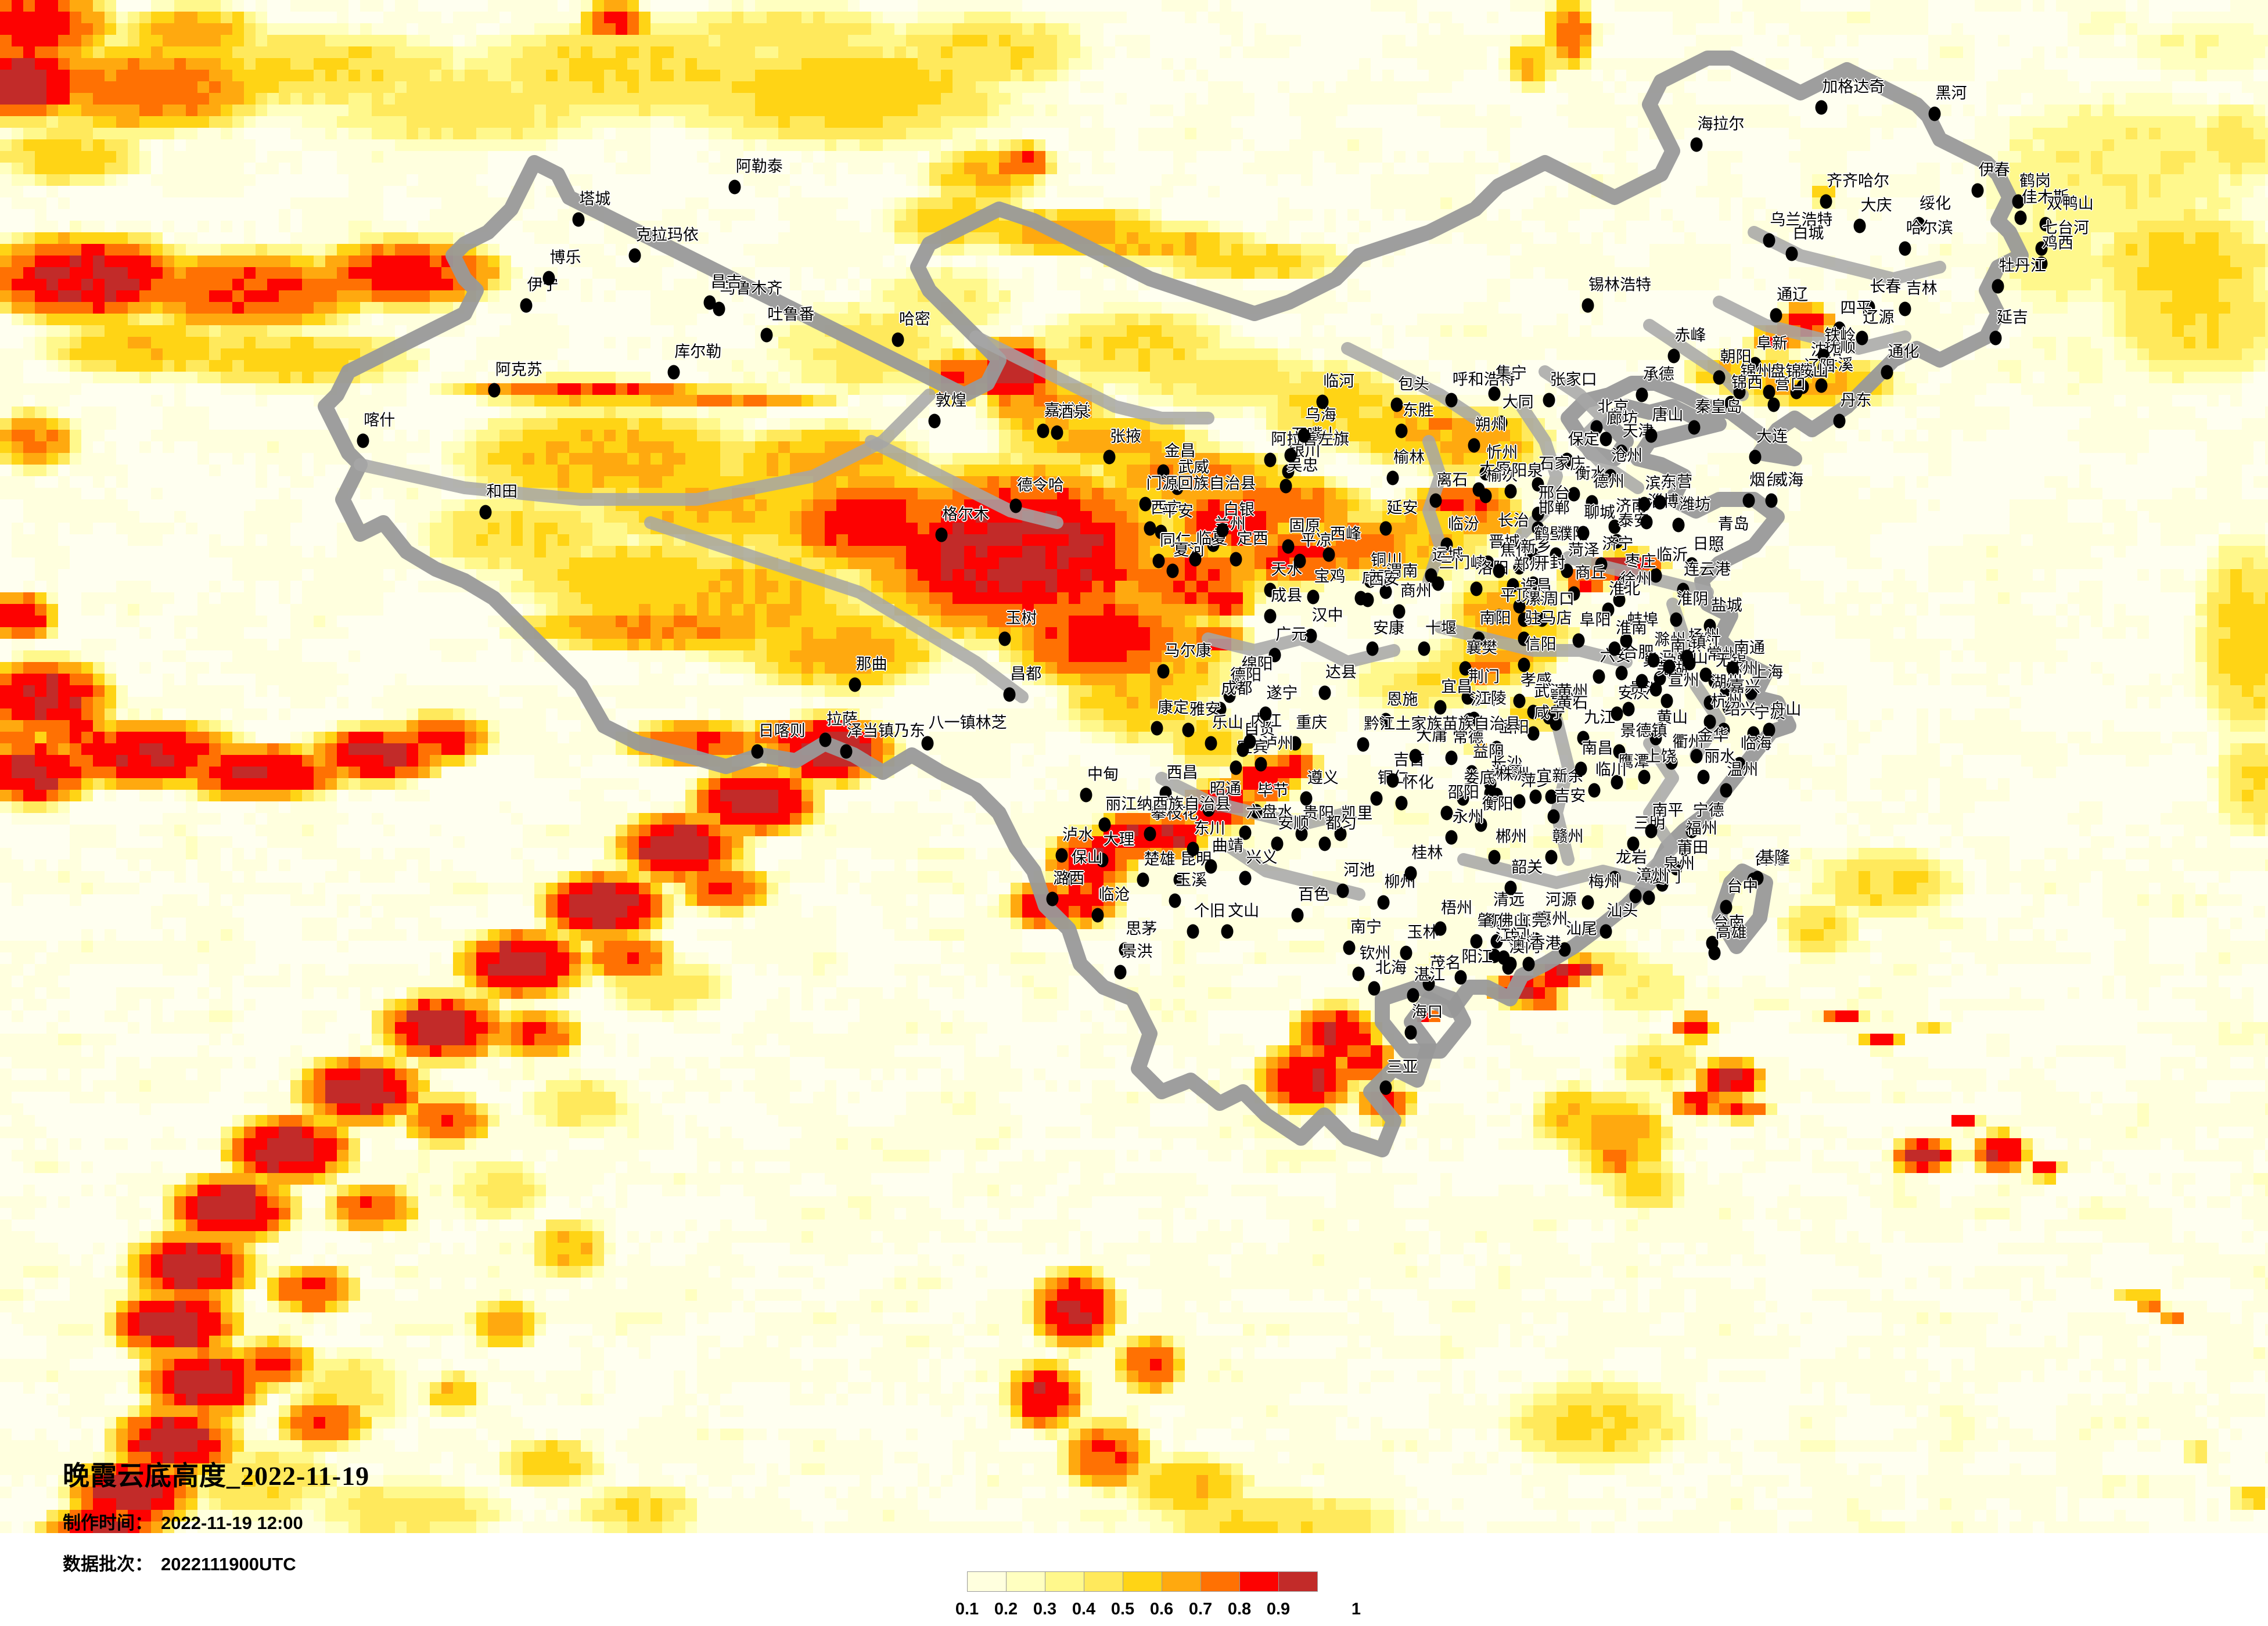 This screenshot has width=2268, height=1626. Describe the element at coordinates (1550, 563) in the screenshot. I see `city-label: 开封` at that location.